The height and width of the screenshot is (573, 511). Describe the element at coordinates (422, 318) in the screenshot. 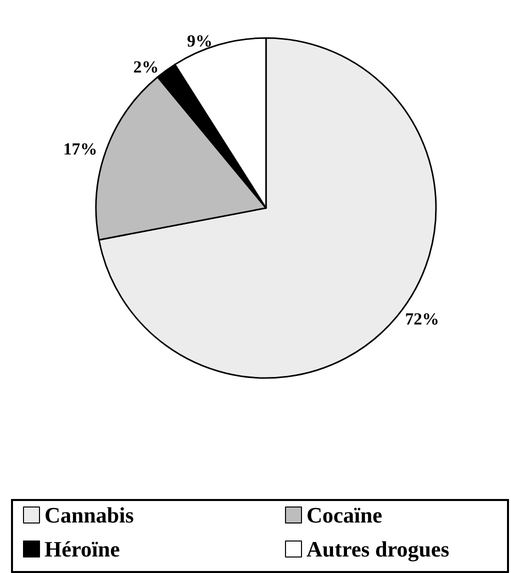

I see `data-label: 72%` at that location.